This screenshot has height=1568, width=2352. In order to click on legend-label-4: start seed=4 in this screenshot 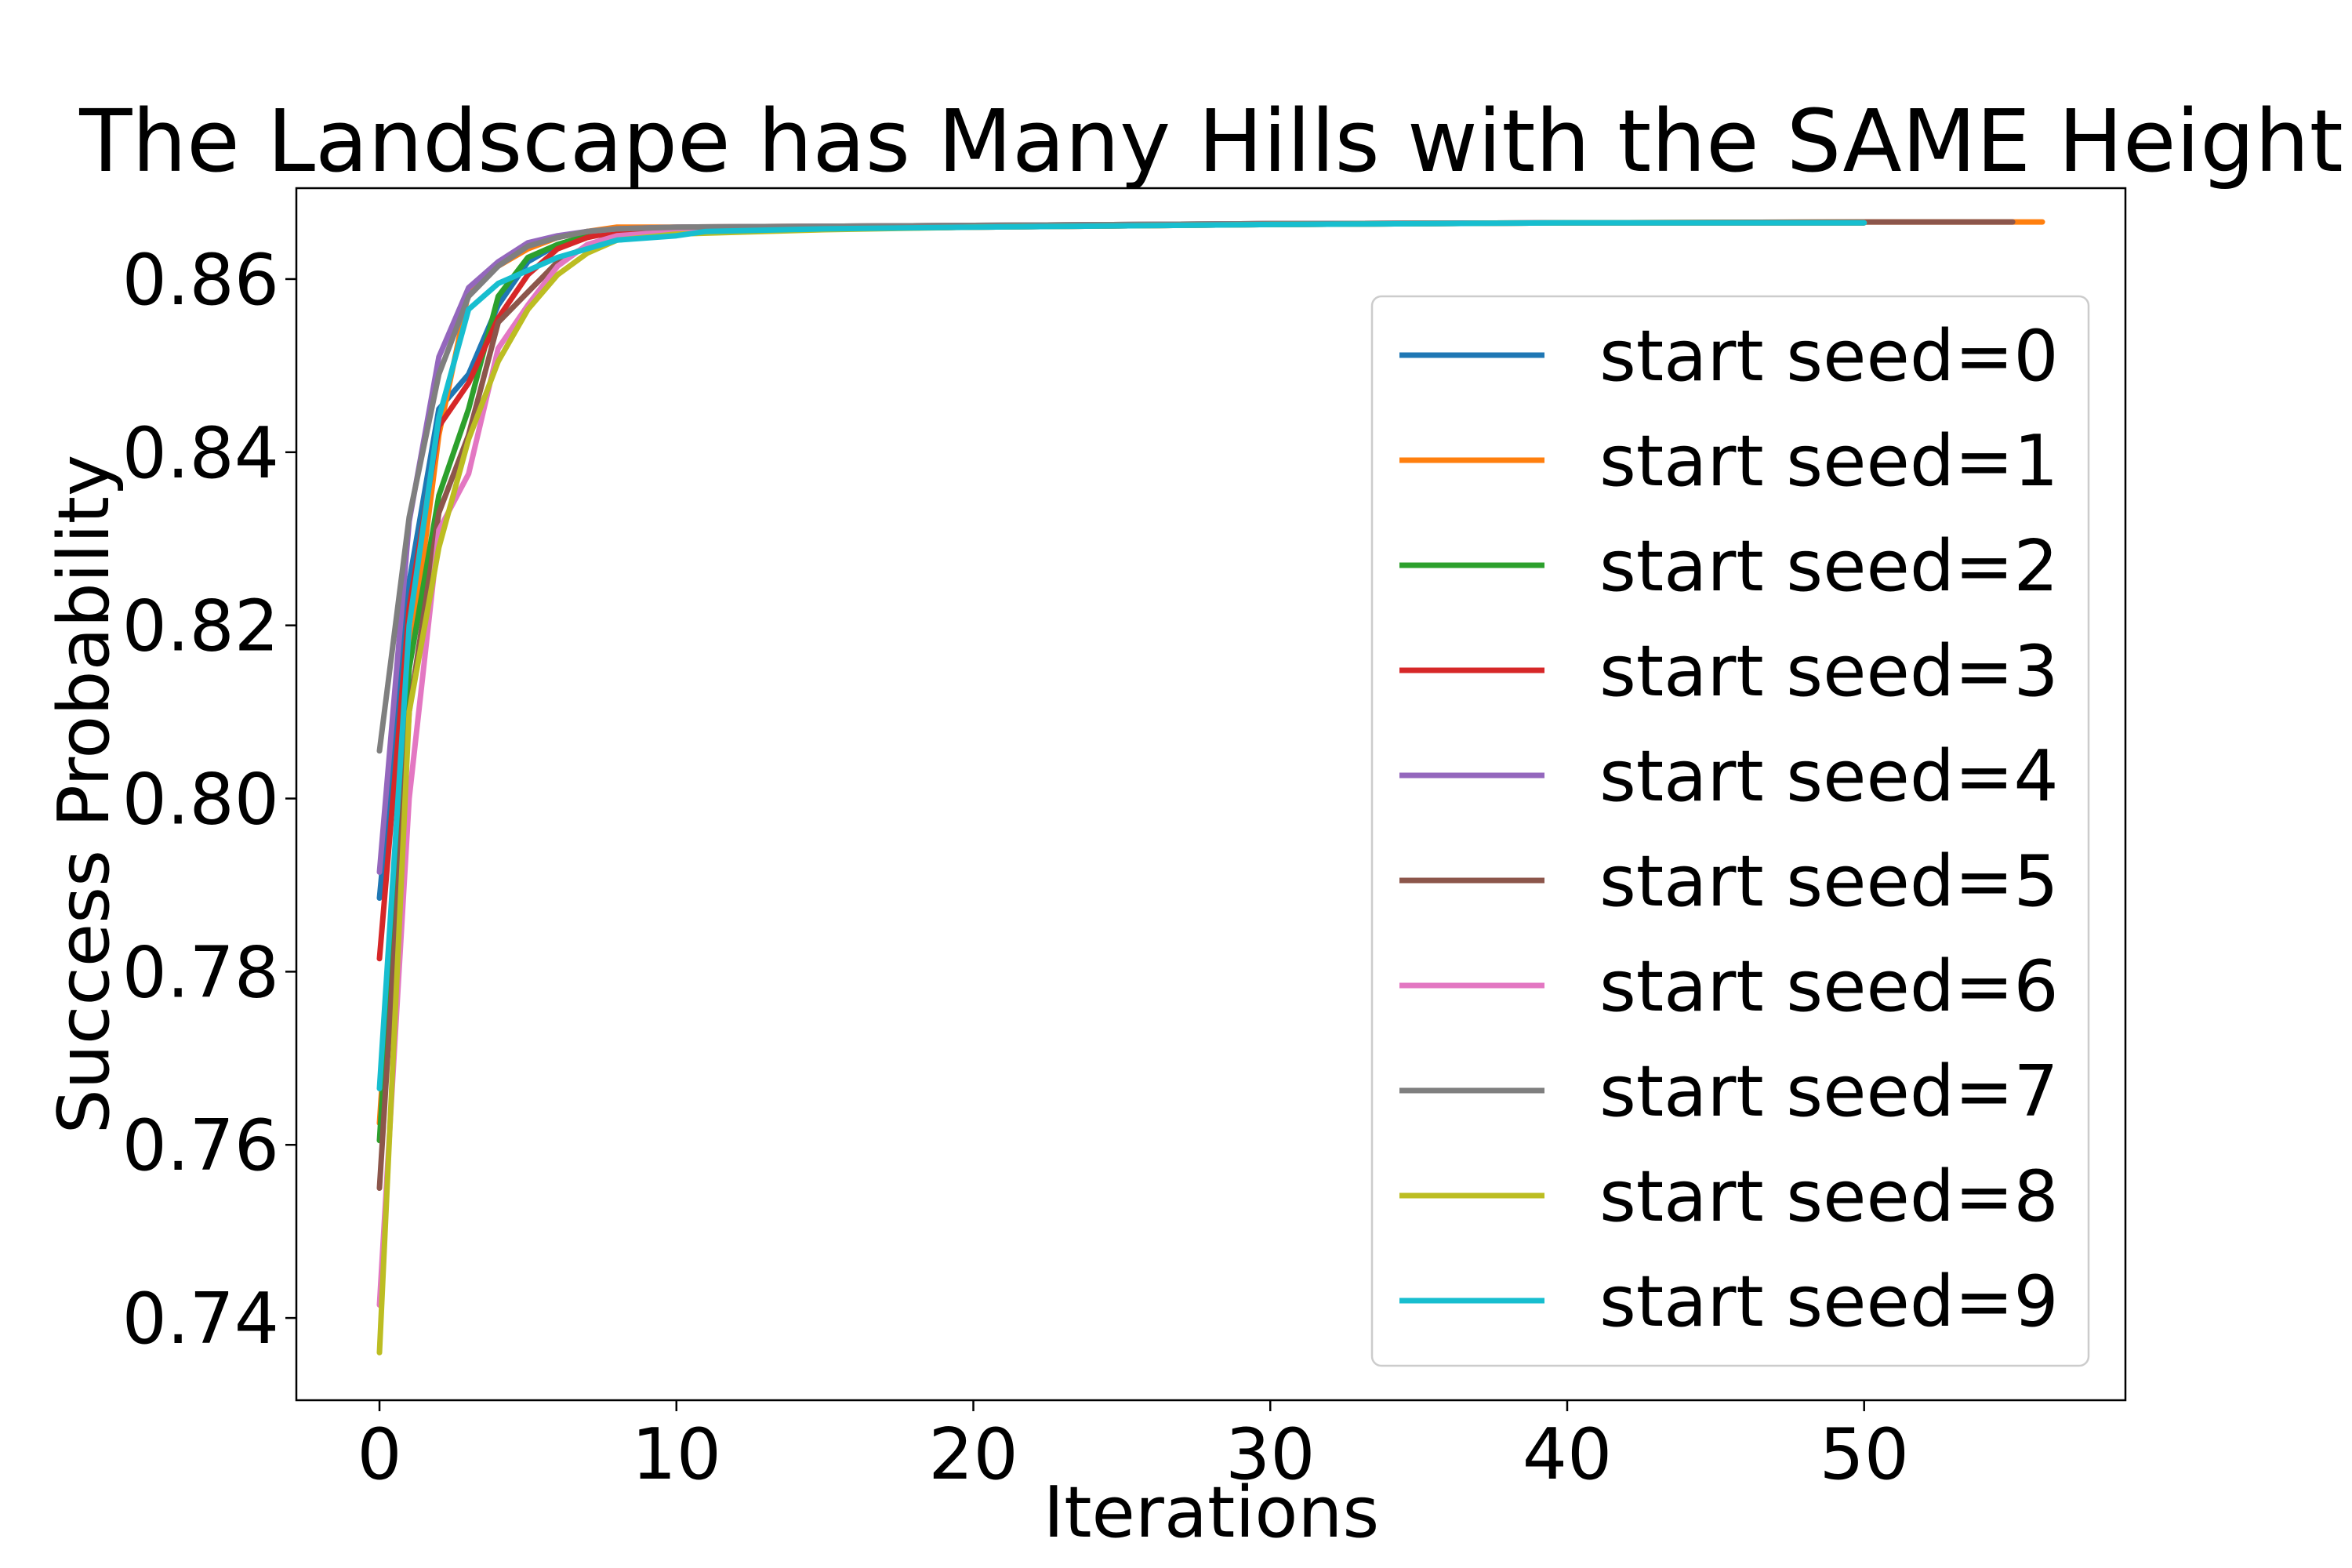, I will do `click(1829, 776)`.